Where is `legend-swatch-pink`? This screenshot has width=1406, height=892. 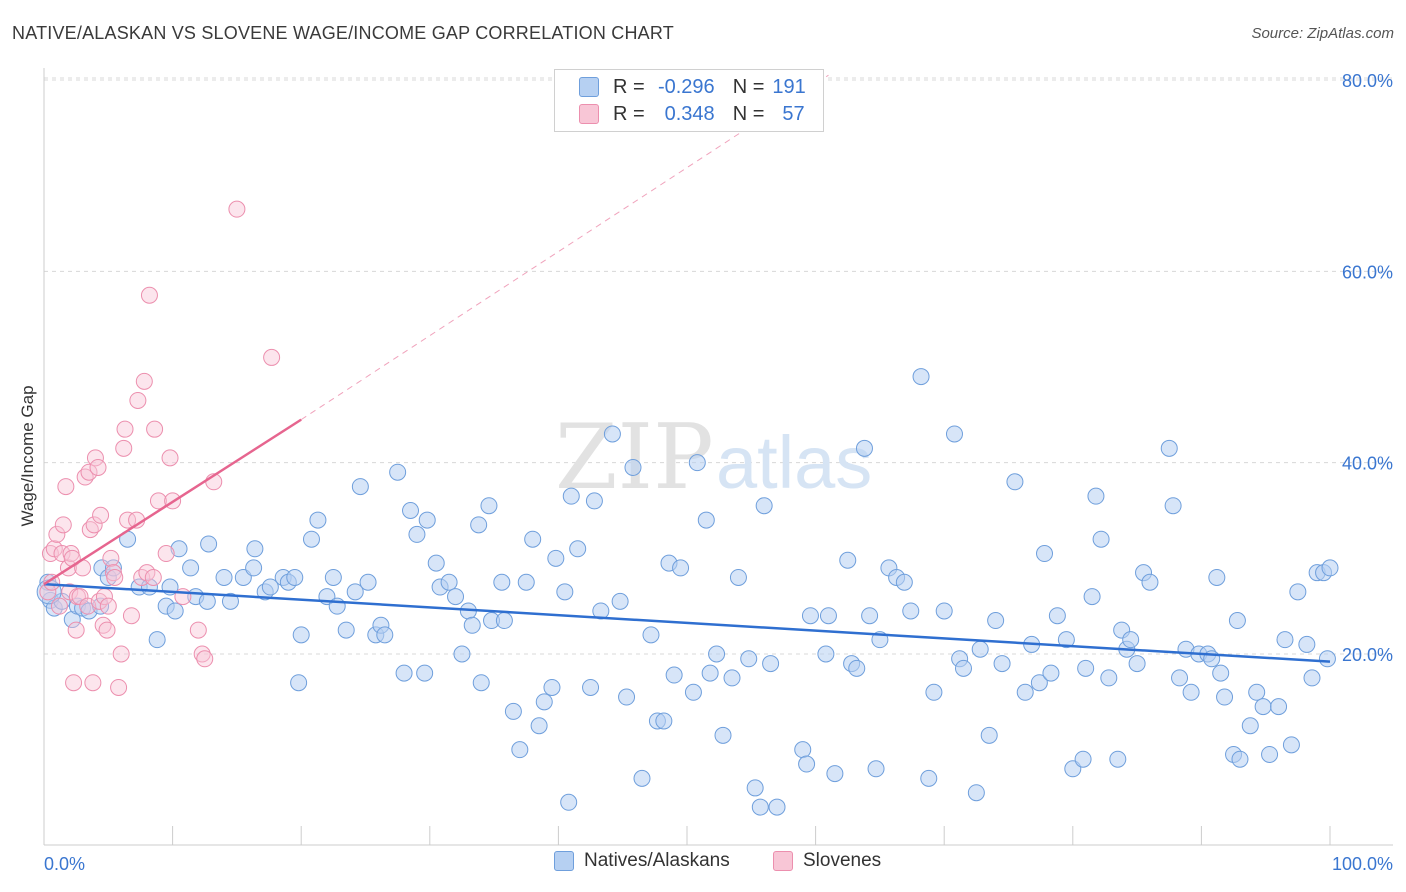 legend-swatch-pink is located at coordinates (589, 114).